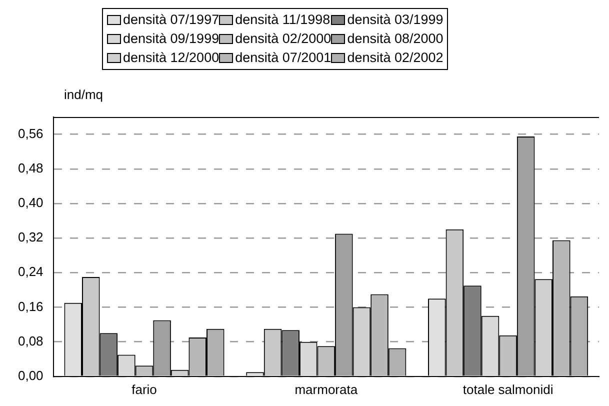  I want to click on y-axis-title: ind/mq, so click(84, 94).